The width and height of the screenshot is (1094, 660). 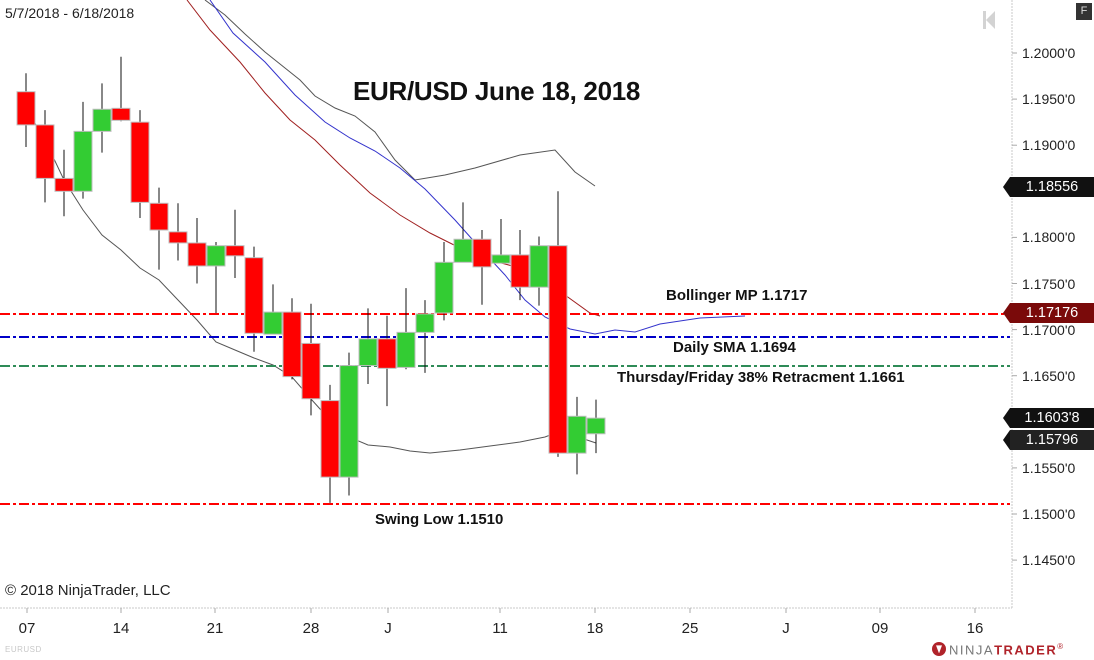 I want to click on date-range-label: 5/7/2018 - 6/18/2018, so click(x=70, y=13).